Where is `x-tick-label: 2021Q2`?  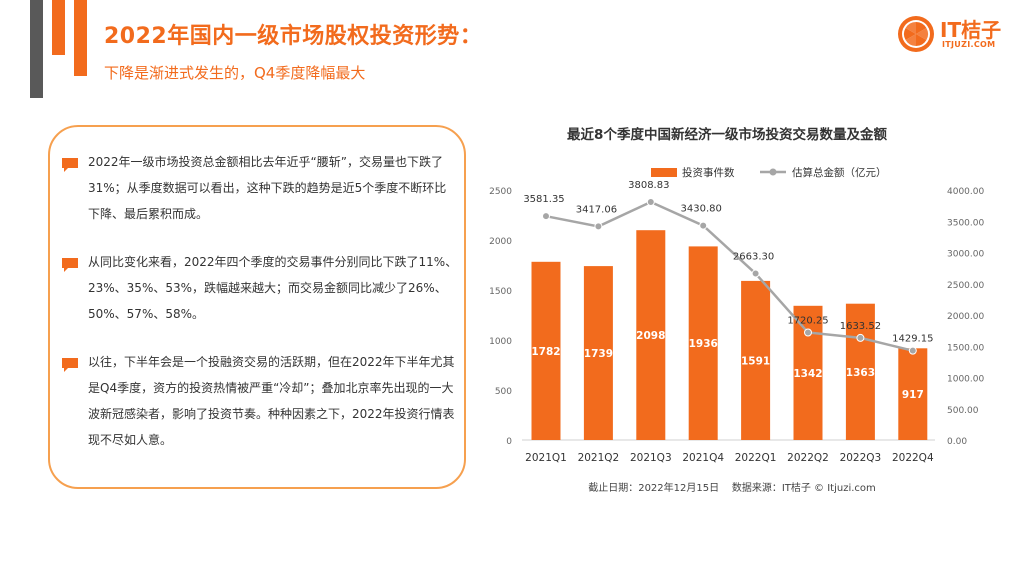 x-tick-label: 2021Q2 is located at coordinates (599, 458).